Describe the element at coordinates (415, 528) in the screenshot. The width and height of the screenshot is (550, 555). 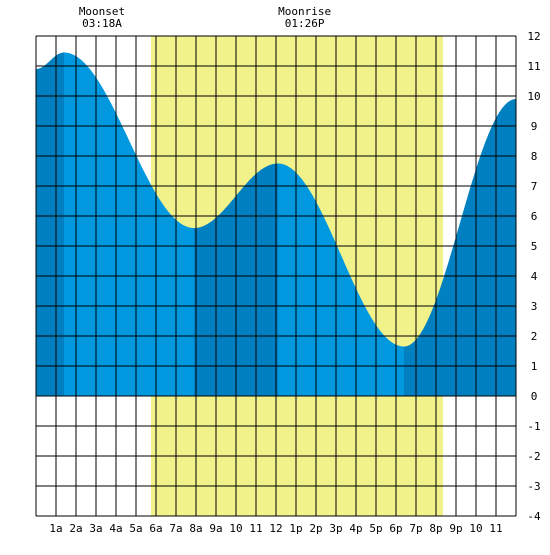
I see `x-tick-label: 7p` at that location.